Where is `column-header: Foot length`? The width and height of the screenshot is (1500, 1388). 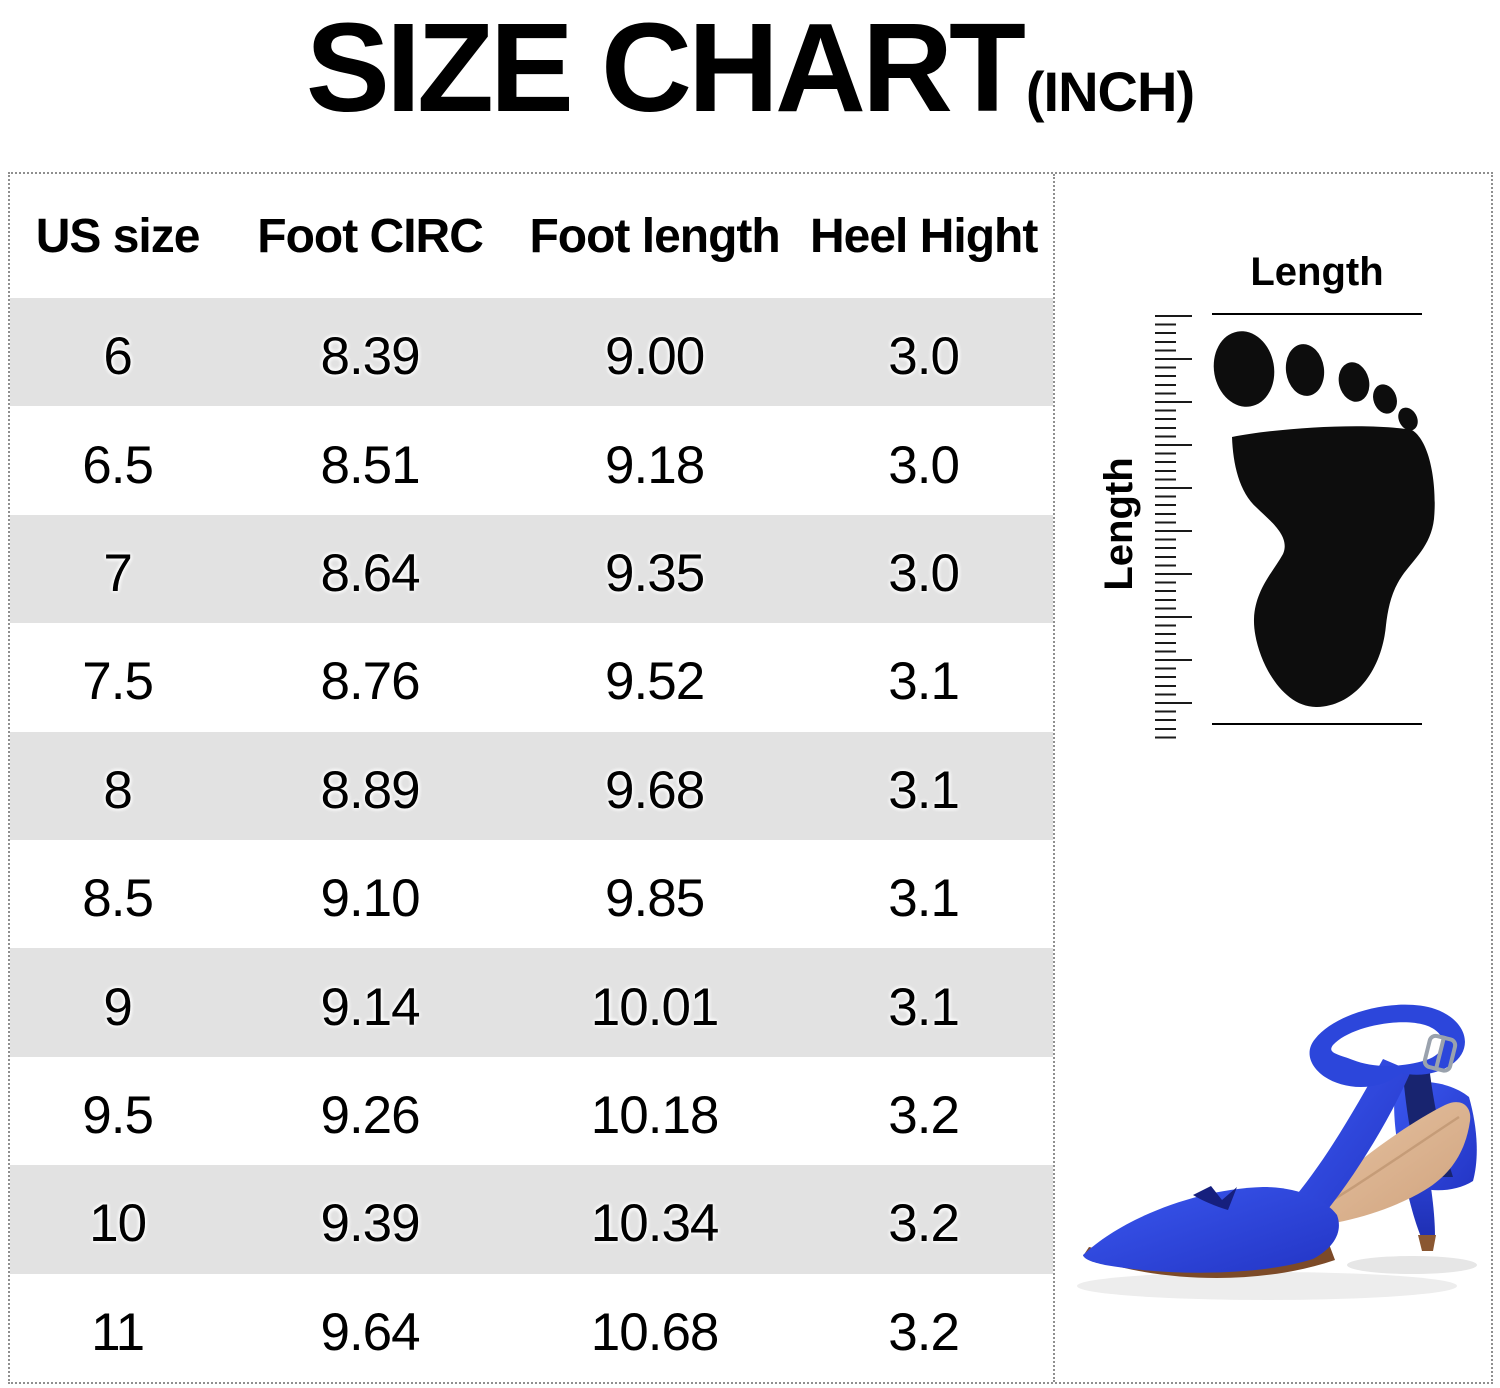
column-header: Foot length is located at coordinates (654, 236).